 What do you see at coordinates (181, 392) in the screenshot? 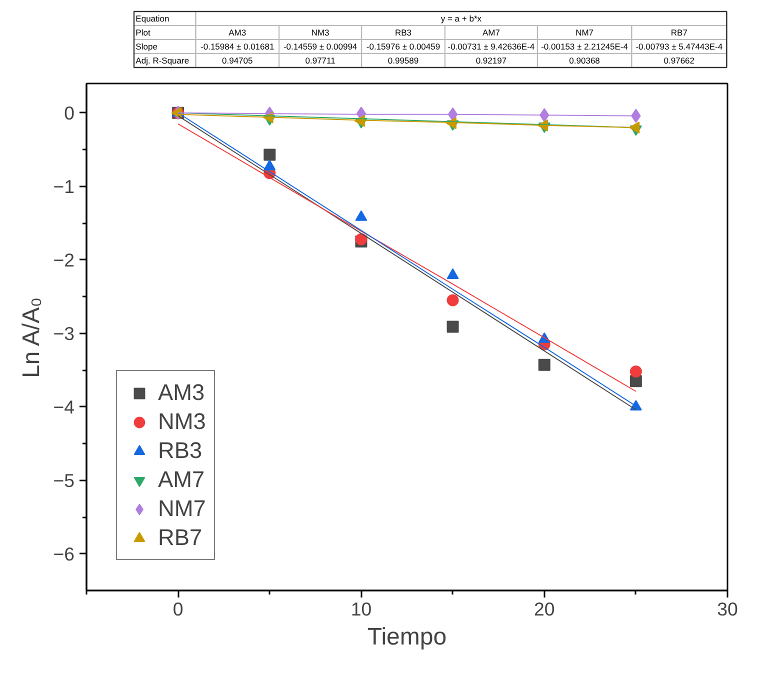
I see `legend-label: AM3` at bounding box center [181, 392].